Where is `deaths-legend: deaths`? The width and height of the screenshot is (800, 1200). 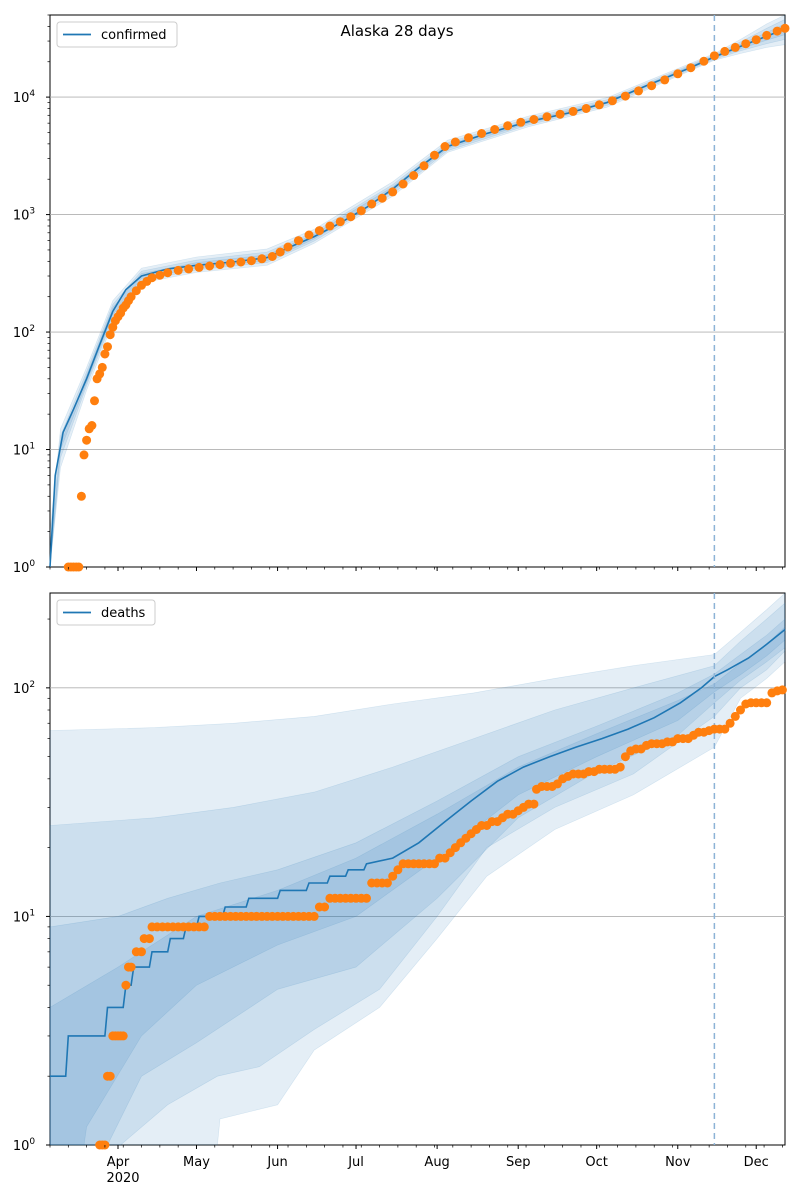 deaths-legend: deaths is located at coordinates (106, 612).